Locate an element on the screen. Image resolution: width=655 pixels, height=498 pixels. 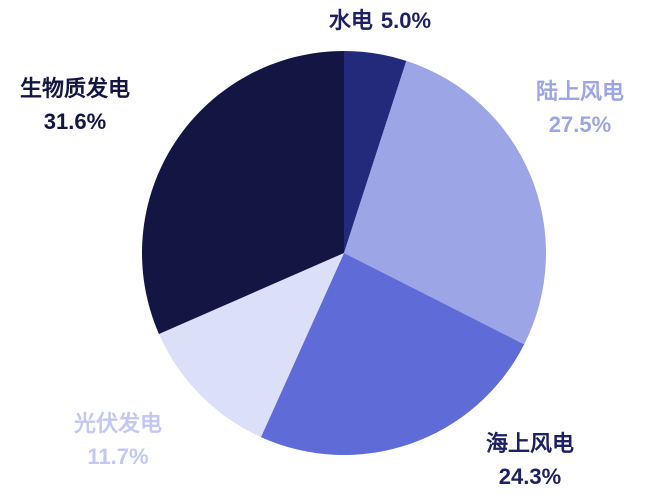
category-label: 水电 is located at coordinates (351, 20).